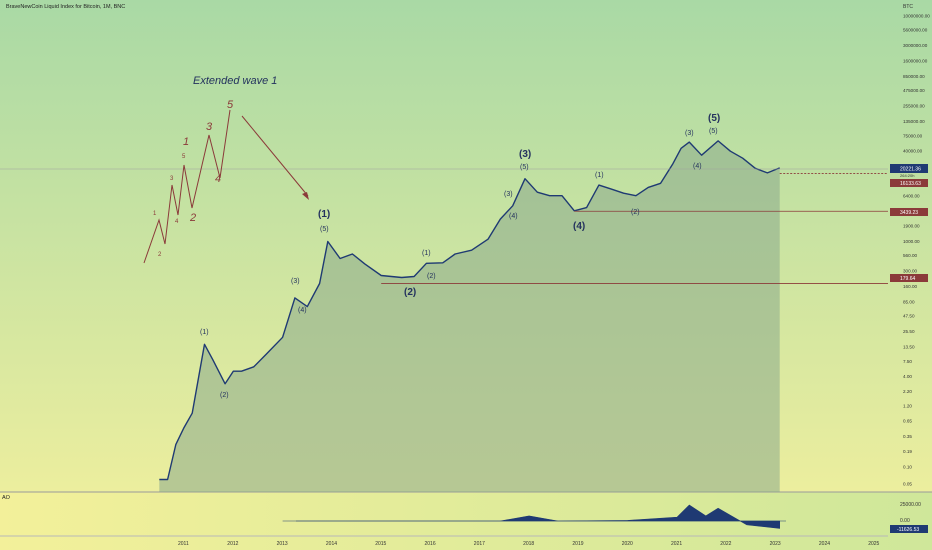 This screenshot has height=550, width=932. What do you see at coordinates (430, 544) in the screenshot?
I see `time-tick-2016: 2016` at bounding box center [430, 544].